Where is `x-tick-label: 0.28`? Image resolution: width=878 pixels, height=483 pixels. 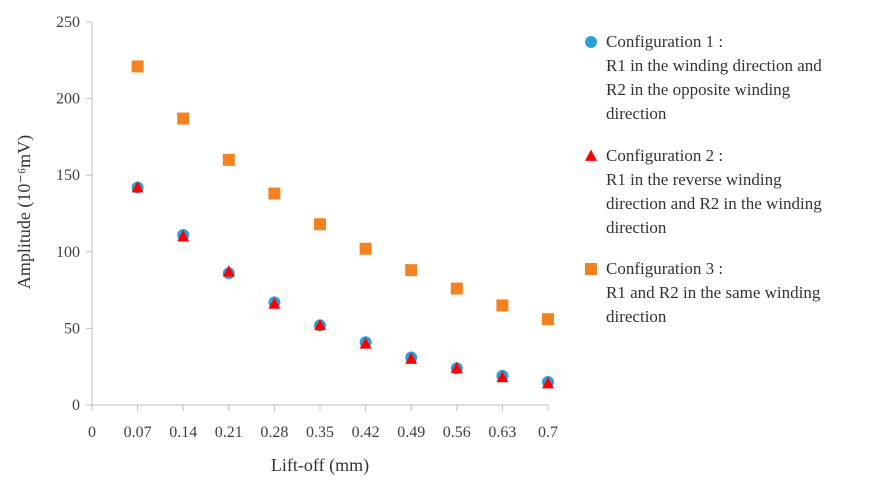
x-tick-label: 0.28 is located at coordinates (274, 432).